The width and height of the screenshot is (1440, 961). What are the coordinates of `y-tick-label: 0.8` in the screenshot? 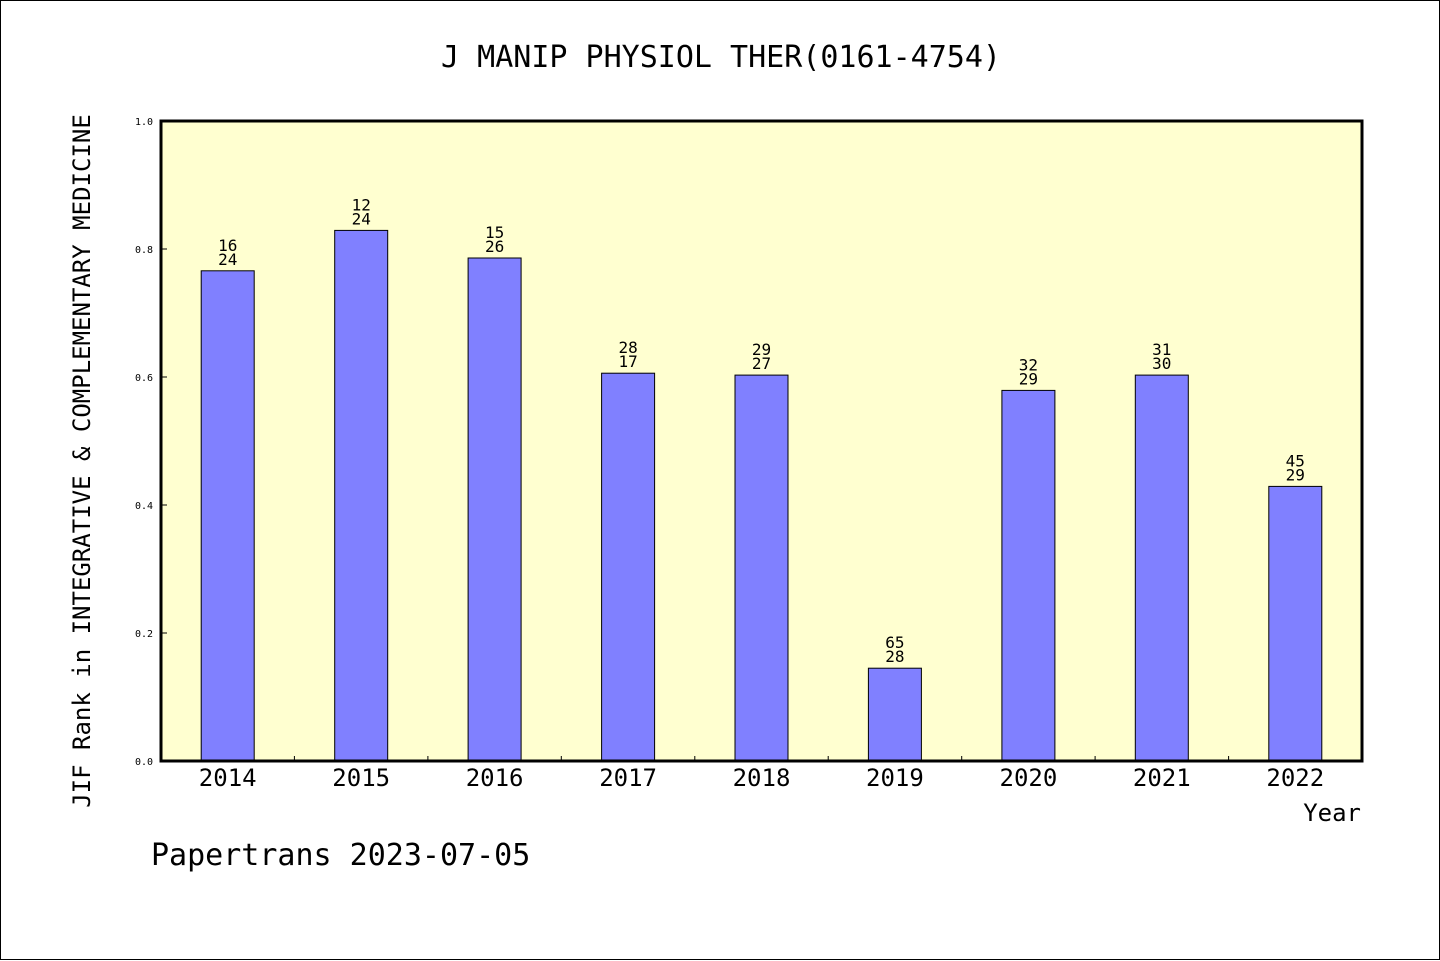 It's located at (144, 250).